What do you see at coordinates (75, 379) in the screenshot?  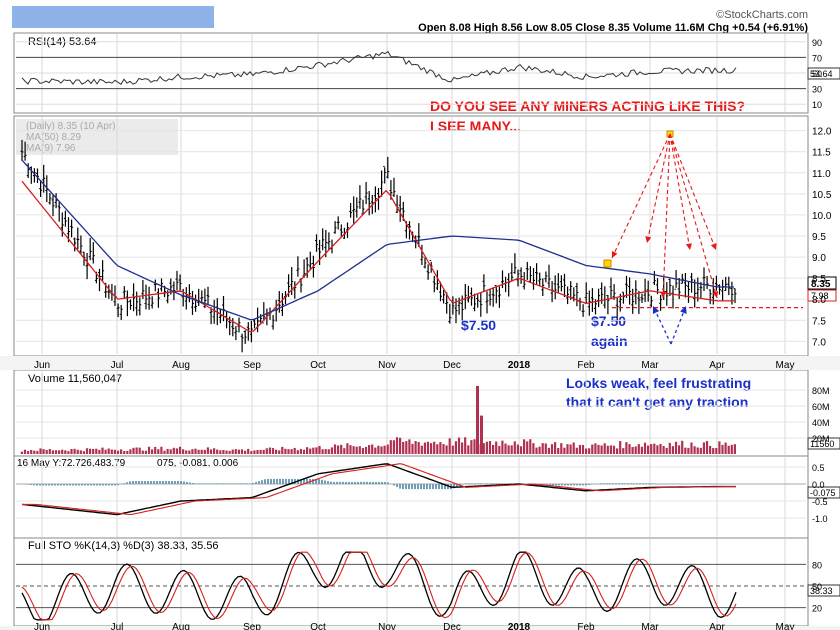 I see `volume-label: Volume 11,560,047` at bounding box center [75, 379].